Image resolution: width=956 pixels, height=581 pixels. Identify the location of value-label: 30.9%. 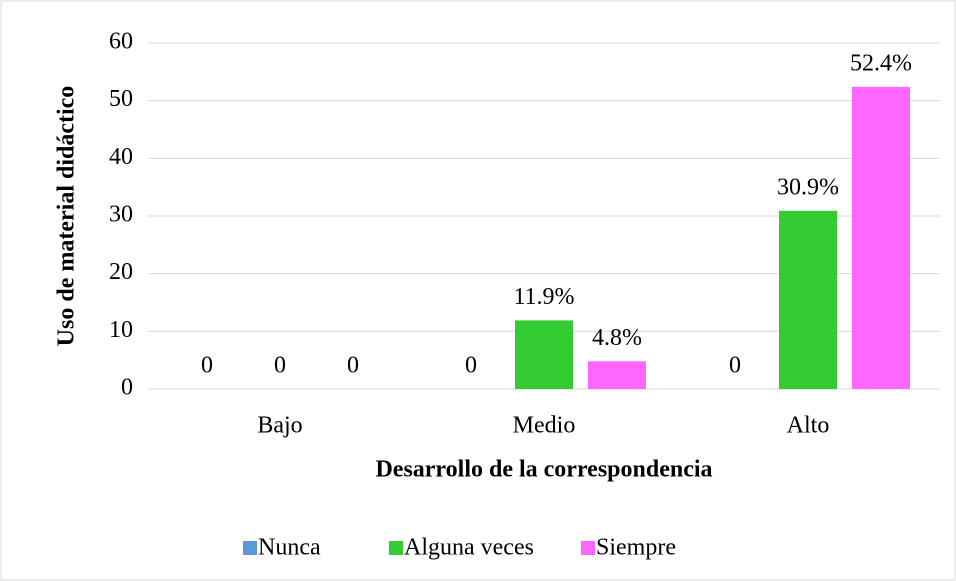
(808, 187).